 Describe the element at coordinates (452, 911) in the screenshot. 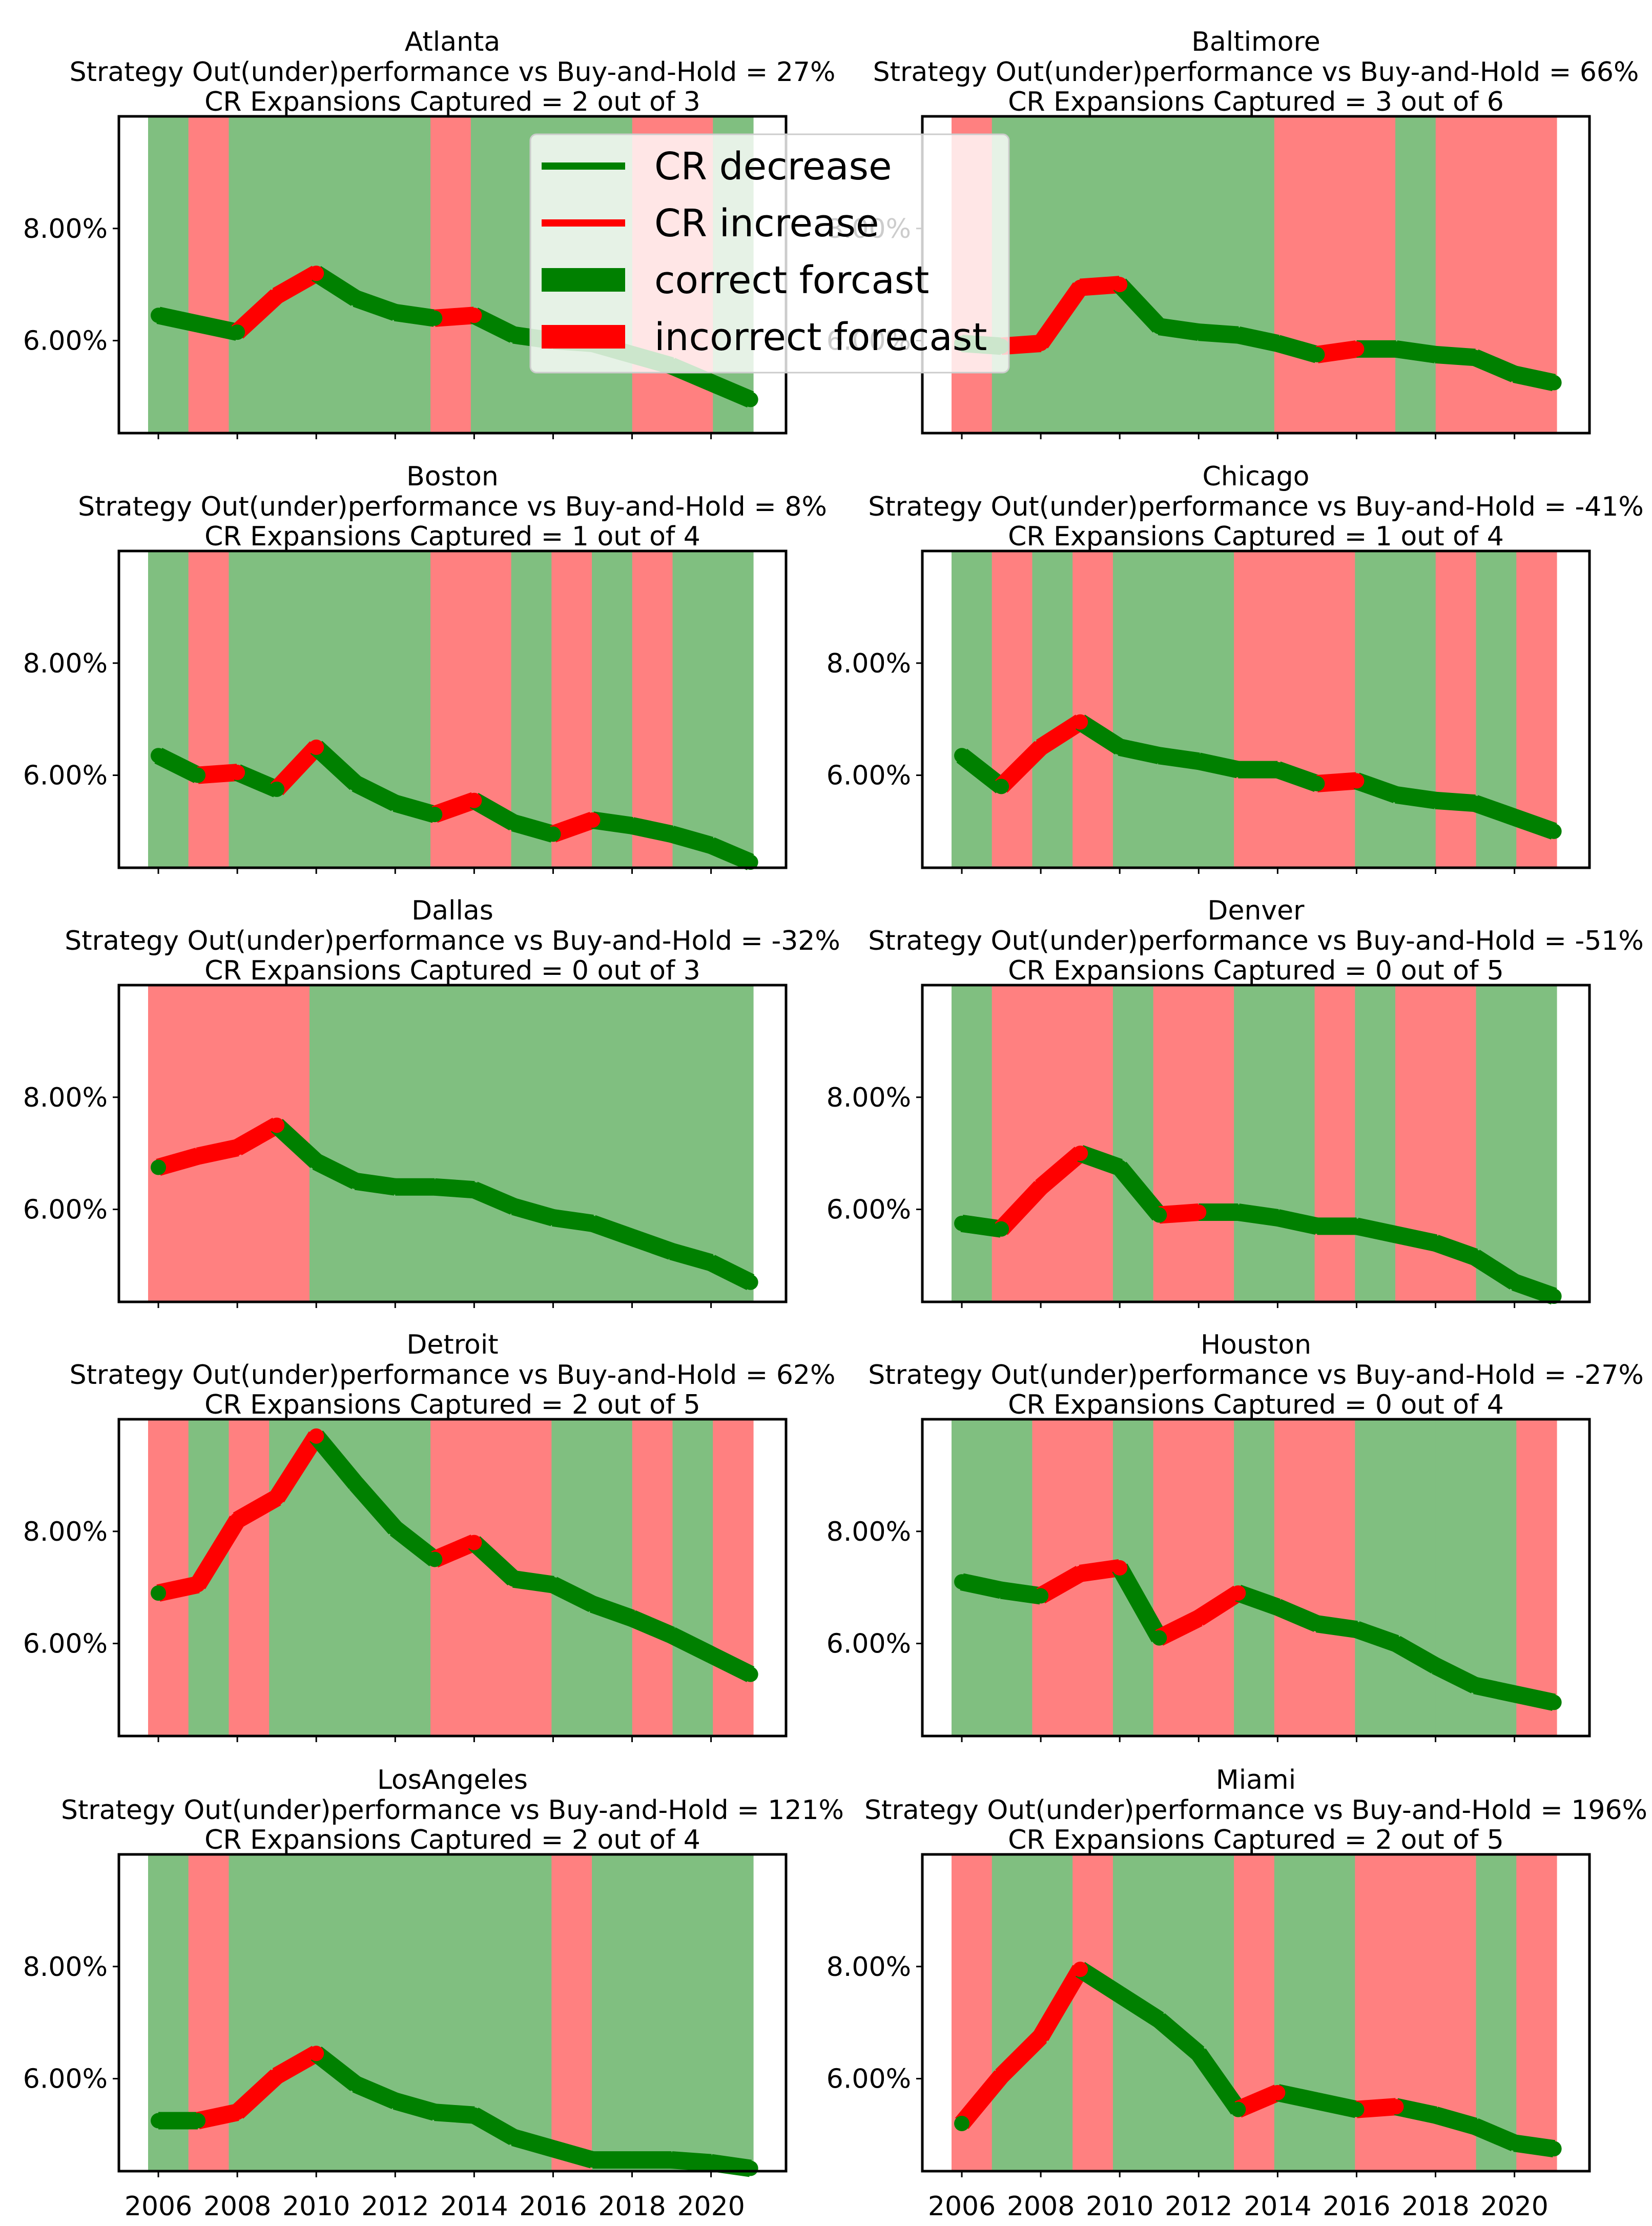

I see `panel-title-city: Dallas` at that location.